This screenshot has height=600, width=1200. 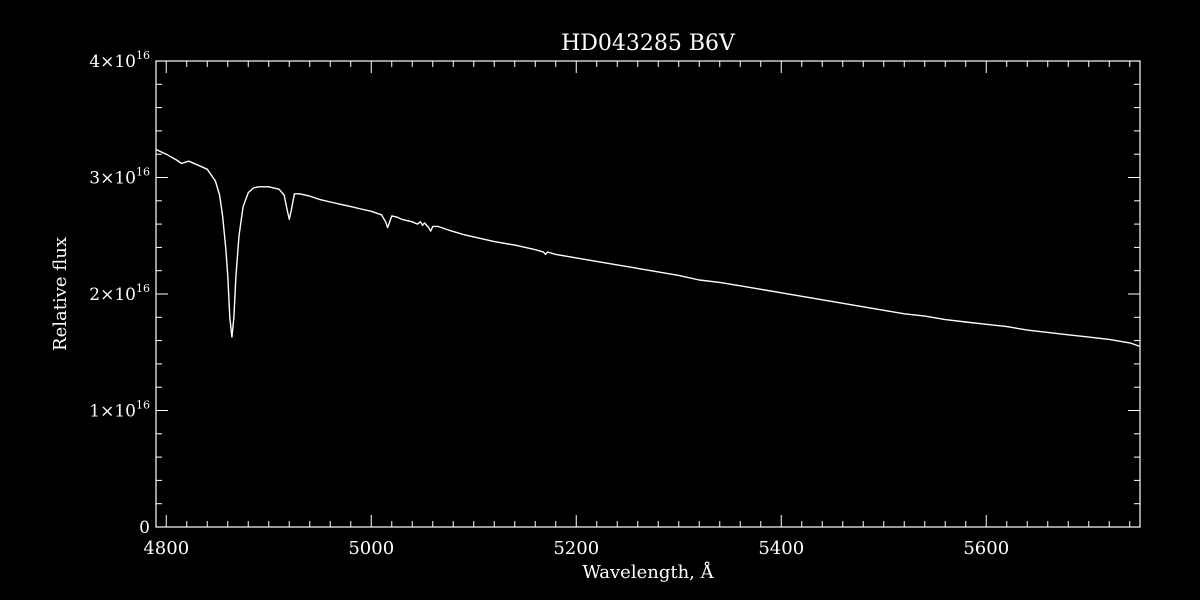 What do you see at coordinates (112, 62) in the screenshot?
I see `y-tick-mantissa: 4×10` at bounding box center [112, 62].